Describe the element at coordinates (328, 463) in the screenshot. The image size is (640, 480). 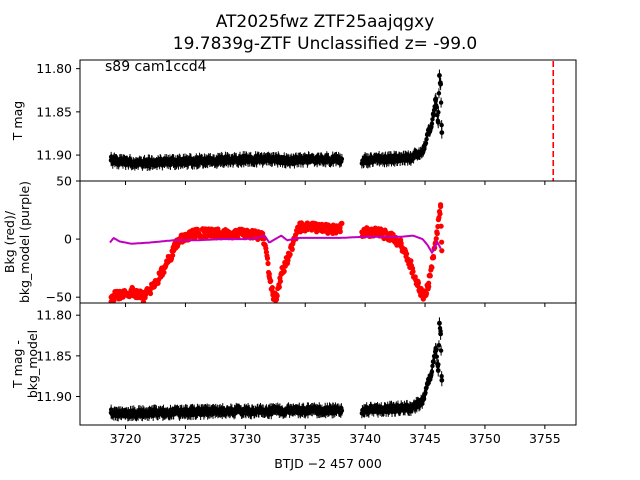
I see `x-axis-label: BTJD −2 457 000` at that location.